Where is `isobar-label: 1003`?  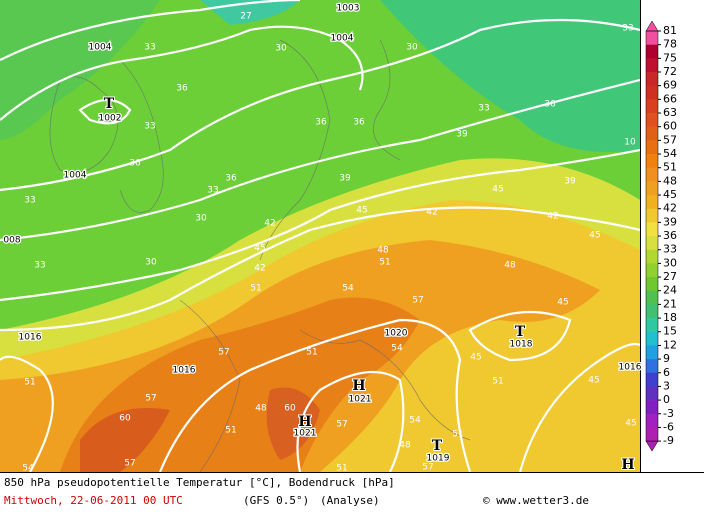
isobar-label: 1003 is located at coordinates (348, 9).